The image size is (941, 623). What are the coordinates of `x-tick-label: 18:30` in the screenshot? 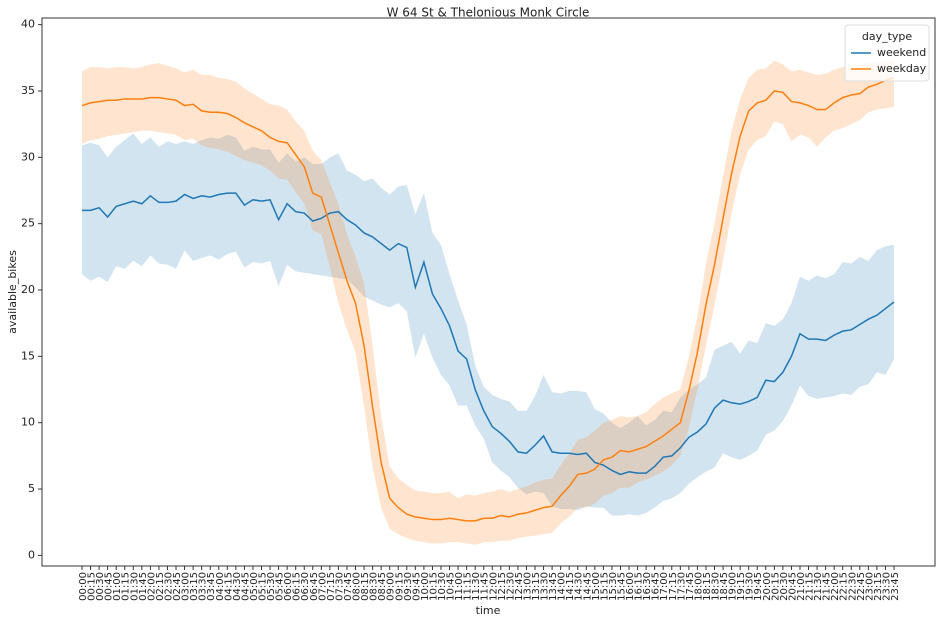 It's located at (716, 586).